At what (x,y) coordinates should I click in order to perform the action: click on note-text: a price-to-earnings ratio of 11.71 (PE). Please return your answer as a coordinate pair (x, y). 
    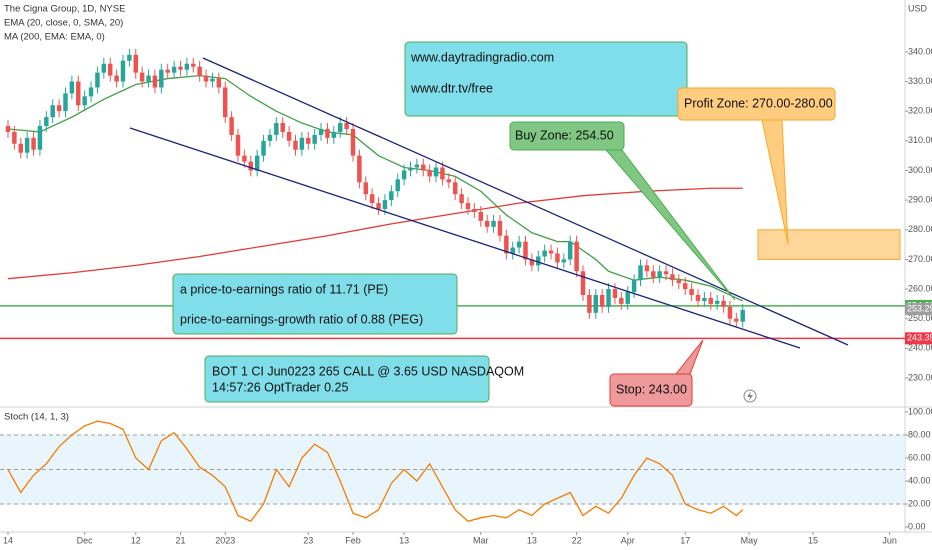
    Looking at the image, I should click on (284, 289).